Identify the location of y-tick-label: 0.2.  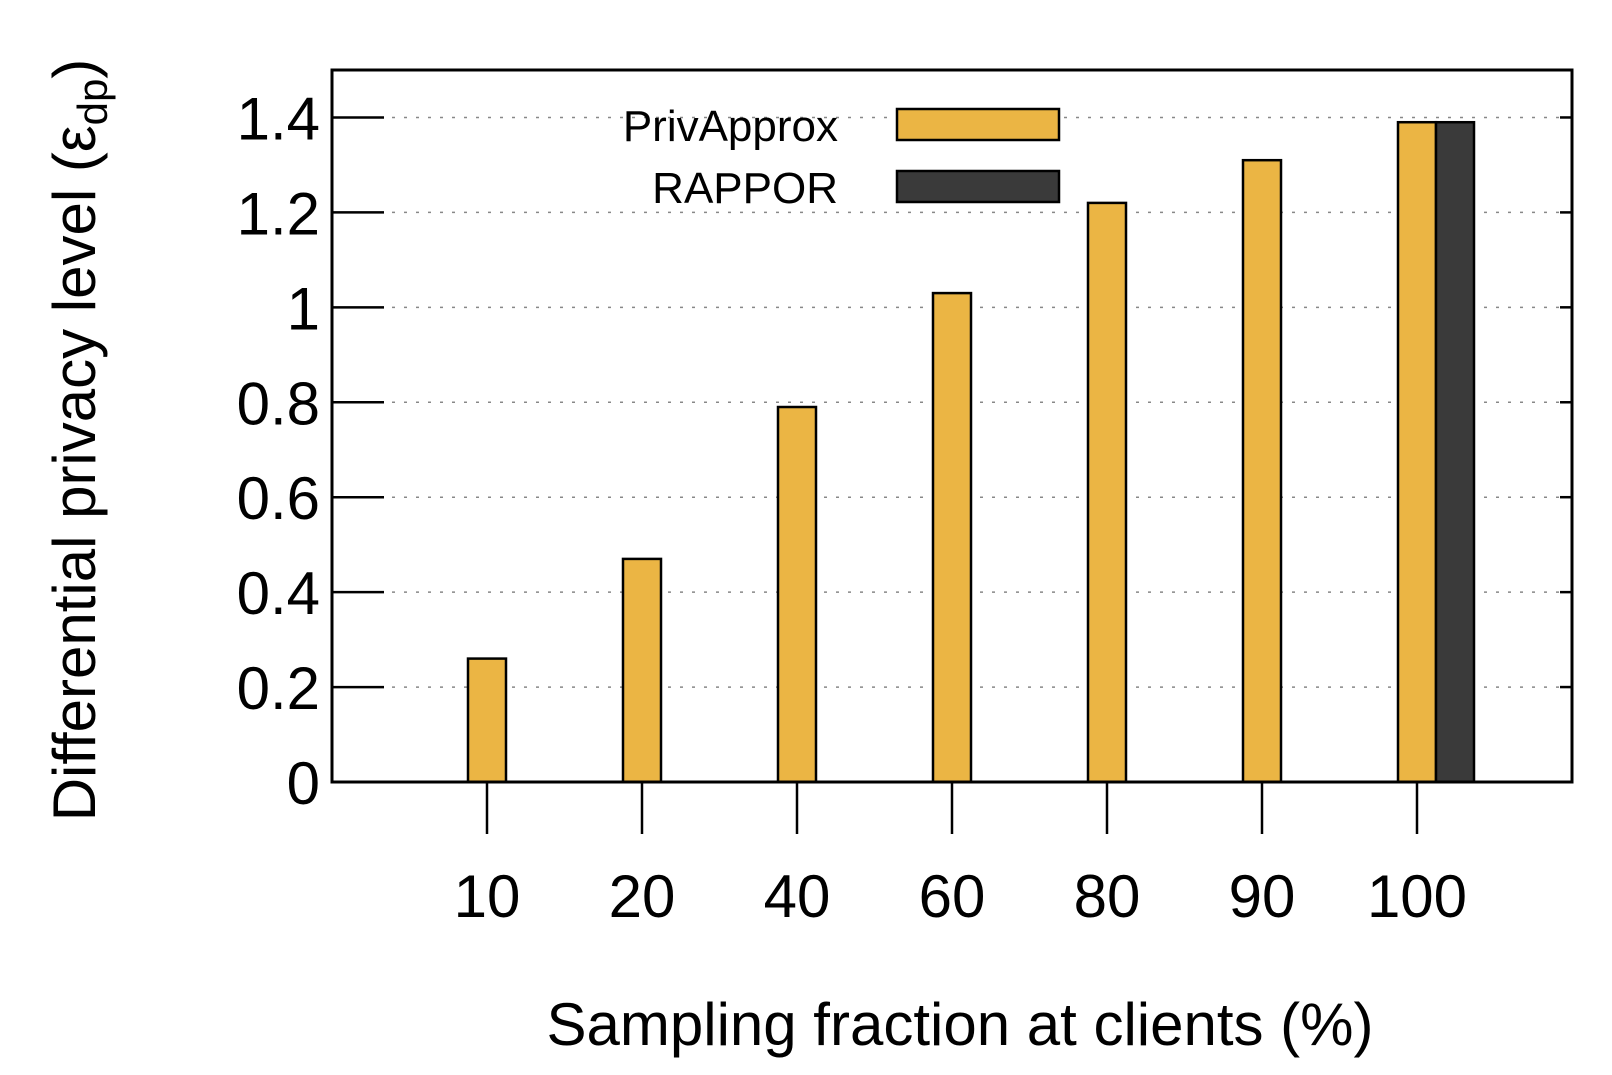
(278, 688).